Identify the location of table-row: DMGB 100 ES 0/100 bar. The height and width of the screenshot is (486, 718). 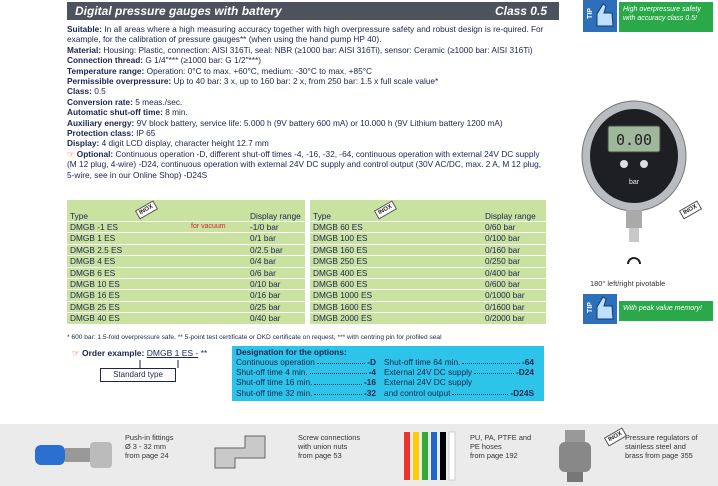
(428, 238).